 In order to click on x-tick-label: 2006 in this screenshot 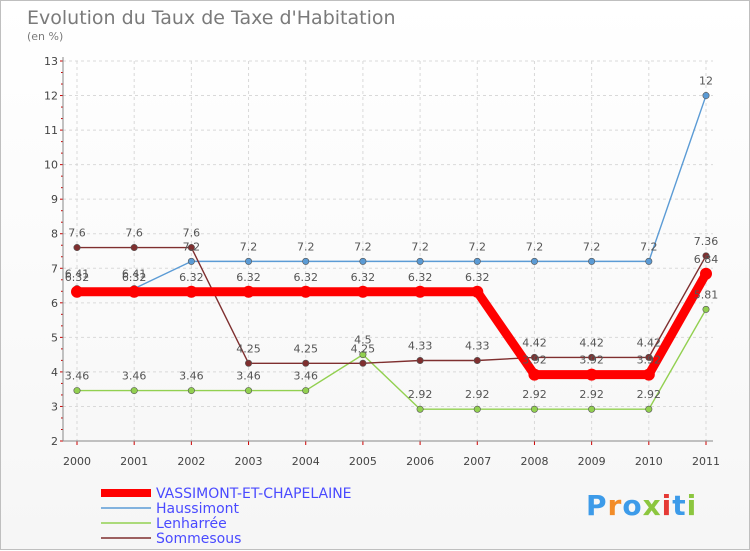, I will do `click(420, 461)`.